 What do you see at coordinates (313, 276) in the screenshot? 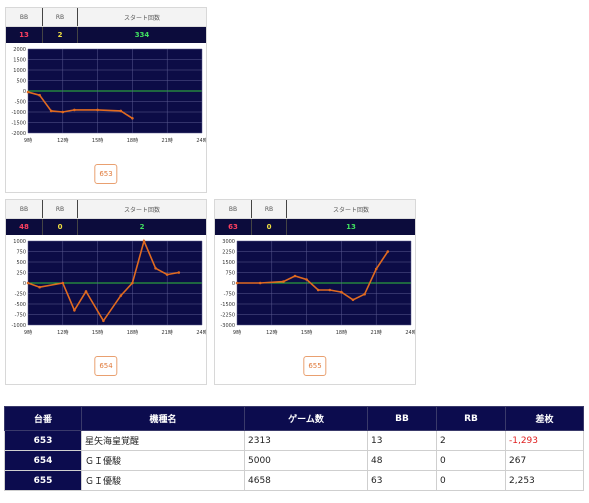
I see `series-line` at bounding box center [313, 276].